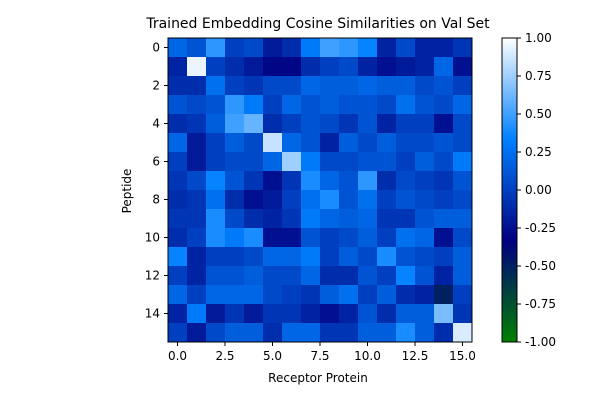 This screenshot has width=600, height=400. I want to click on heatmap-cell-r1-c2, so click(216, 67).